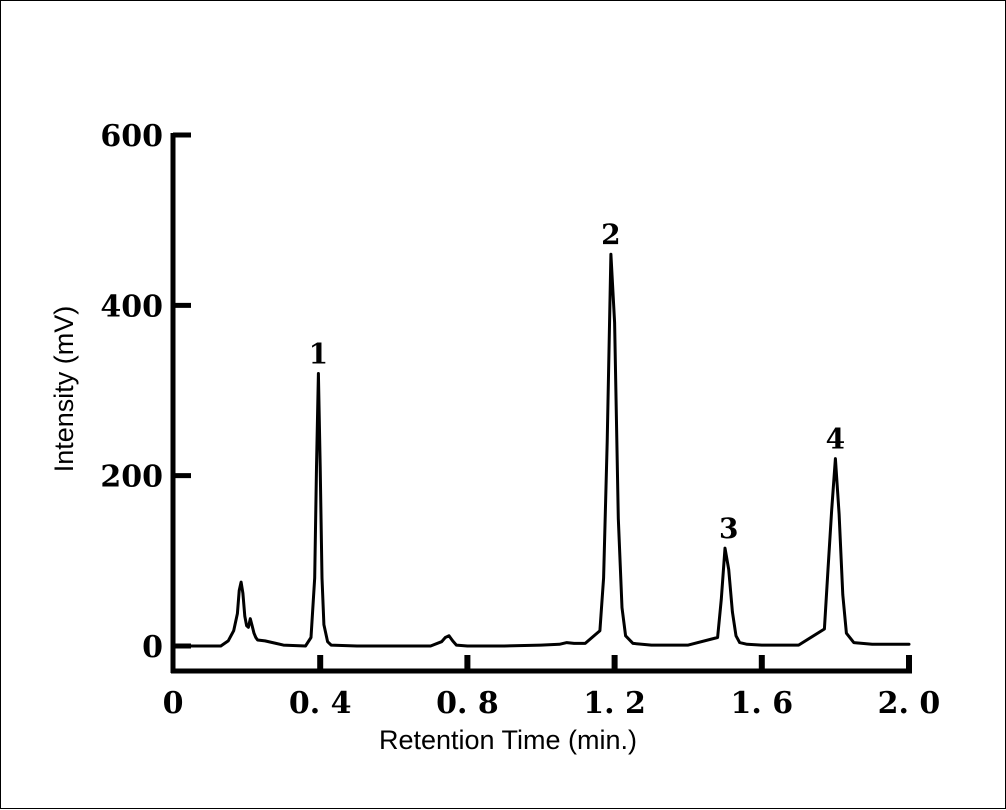 The width and height of the screenshot is (1006, 810). Describe the element at coordinates (152, 647) in the screenshot. I see `y-tick-label: 0` at that location.